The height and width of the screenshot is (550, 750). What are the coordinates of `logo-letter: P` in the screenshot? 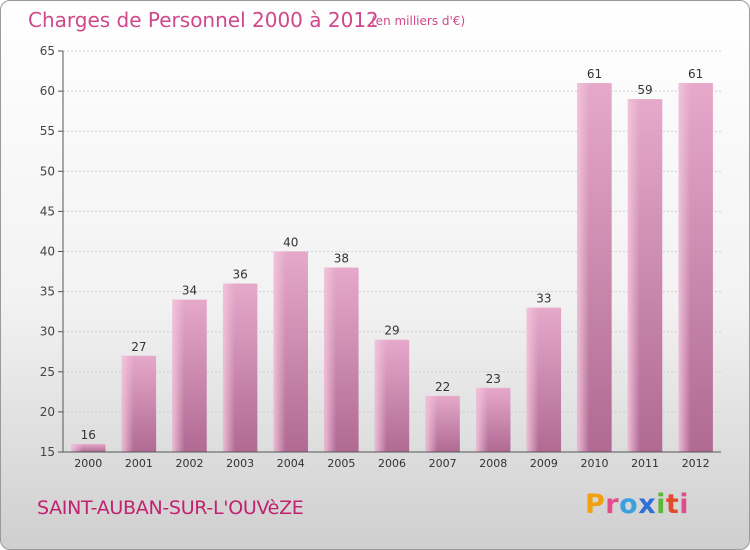 It's located at (595, 504).